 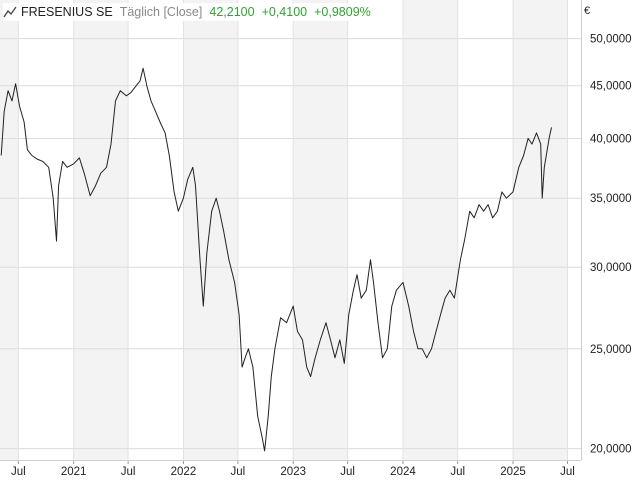 I want to click on x-tick-label: 2021, so click(x=74, y=472).